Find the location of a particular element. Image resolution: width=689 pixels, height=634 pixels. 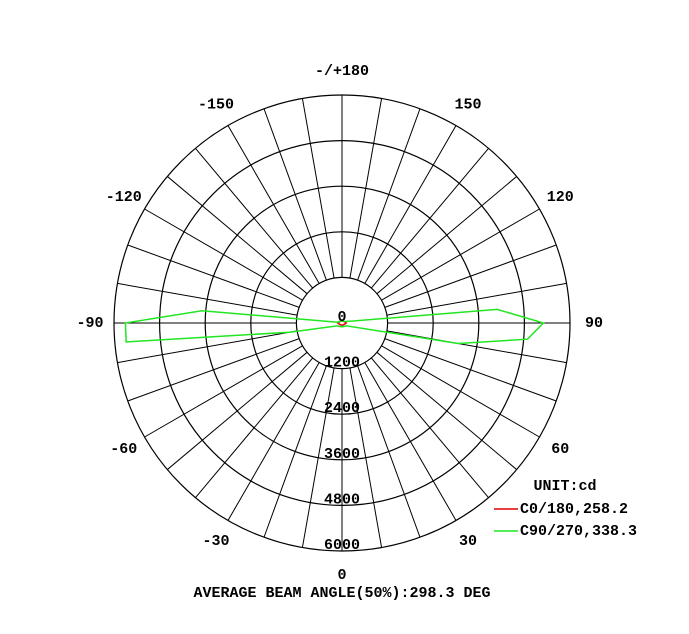

angle-tick-label: 30 is located at coordinates (468, 541).